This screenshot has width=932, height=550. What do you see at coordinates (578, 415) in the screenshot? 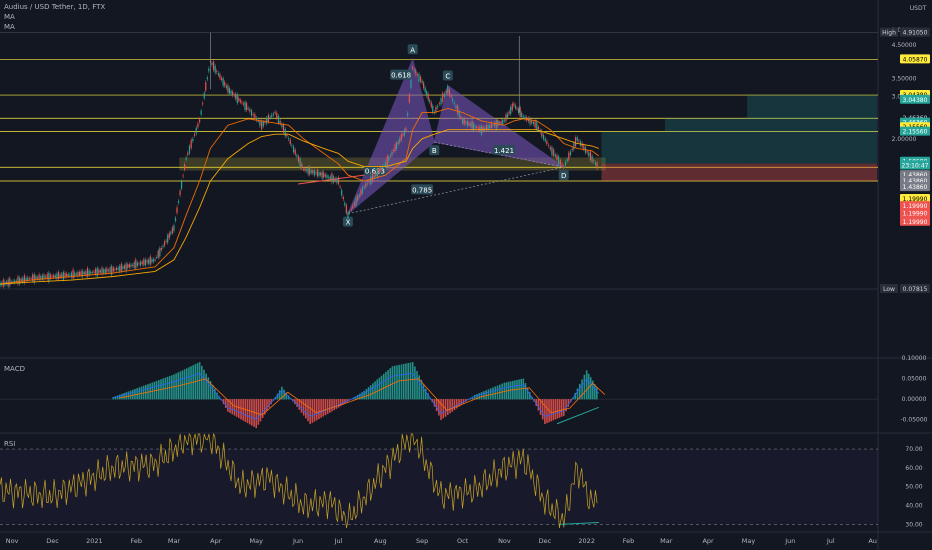
I see `macd-divergence-line` at bounding box center [578, 415].